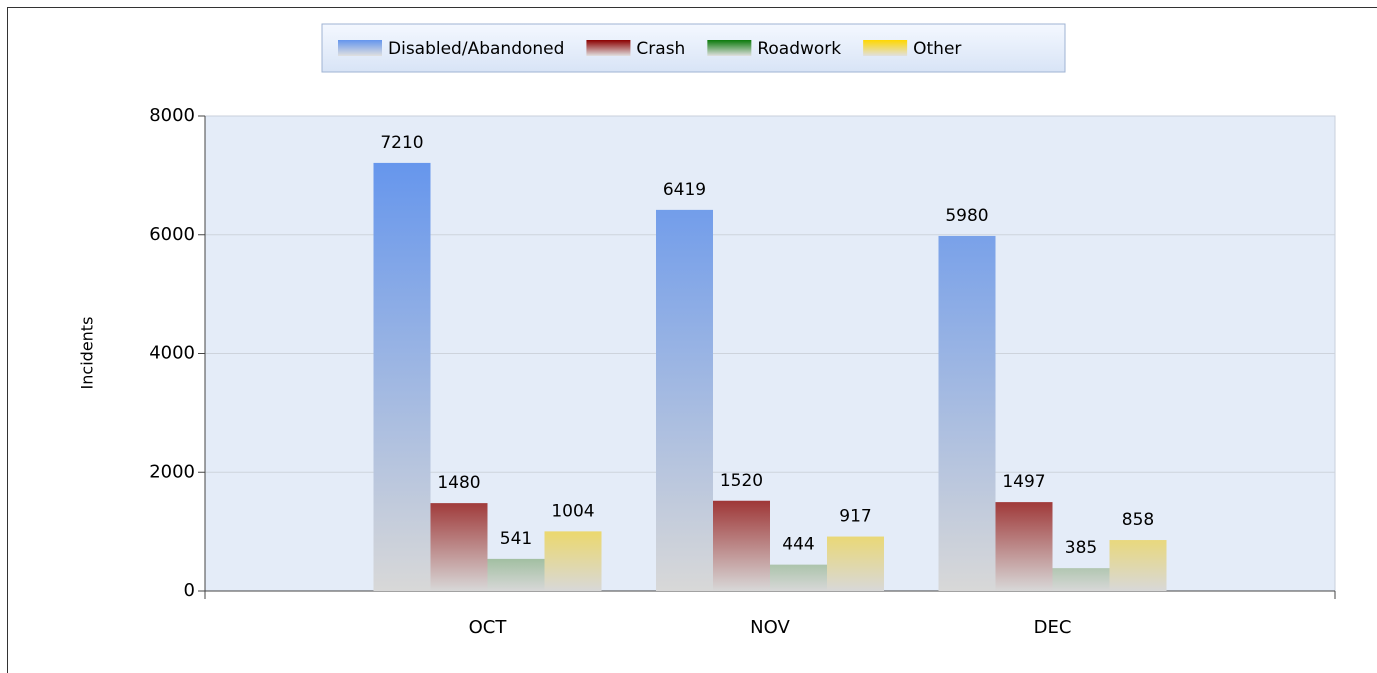 This screenshot has height=673, width=1377. I want to click on y-tick-label: 0, so click(189, 590).